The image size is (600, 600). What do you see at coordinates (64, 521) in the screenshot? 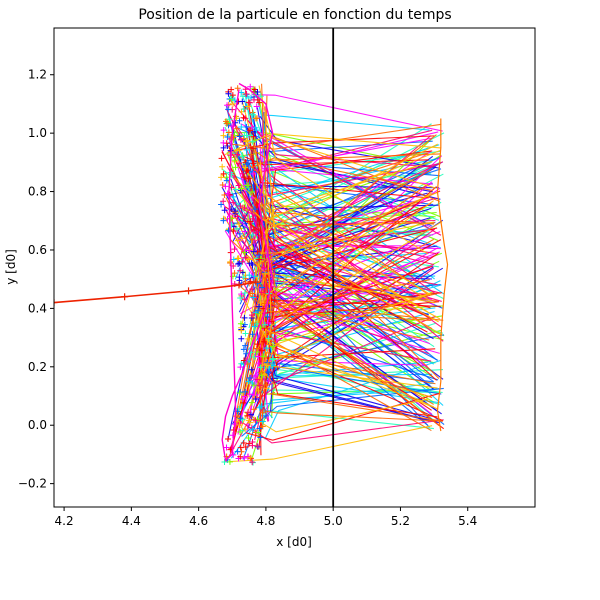
I see `x-tick-label: 4.2` at bounding box center [64, 521].